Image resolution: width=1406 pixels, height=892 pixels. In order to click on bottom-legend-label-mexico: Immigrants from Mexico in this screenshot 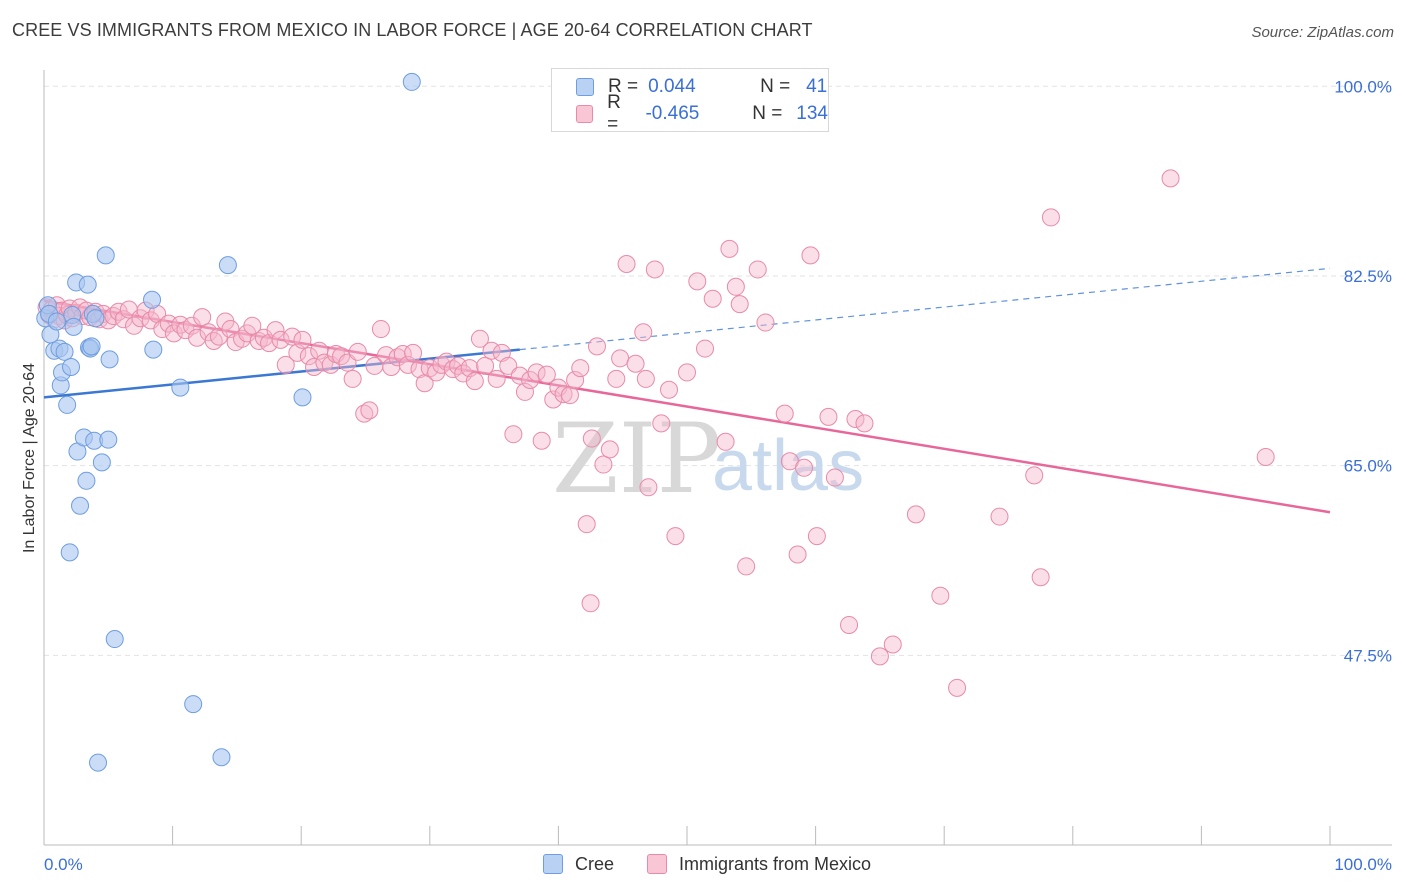, I will do `click(775, 863)`.